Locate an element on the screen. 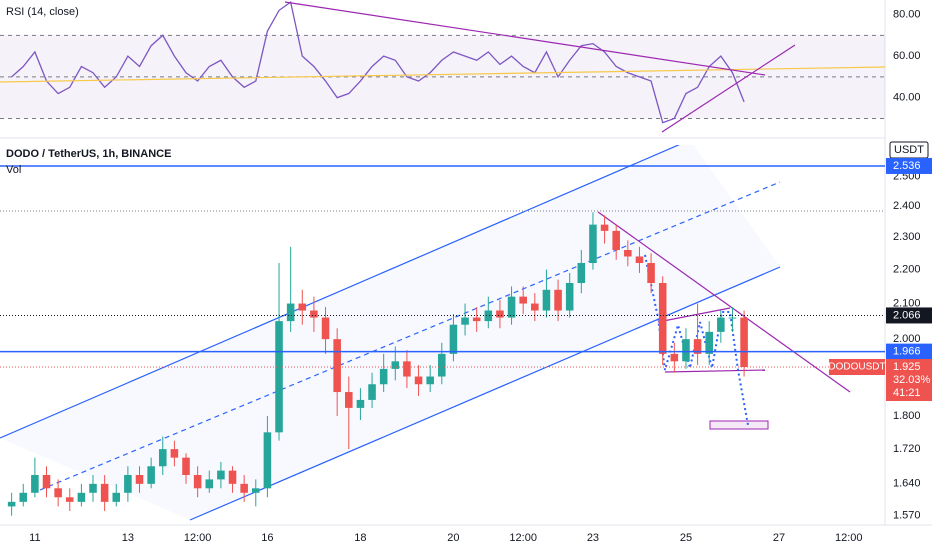  x-tick-label: 11 is located at coordinates (34, 538).